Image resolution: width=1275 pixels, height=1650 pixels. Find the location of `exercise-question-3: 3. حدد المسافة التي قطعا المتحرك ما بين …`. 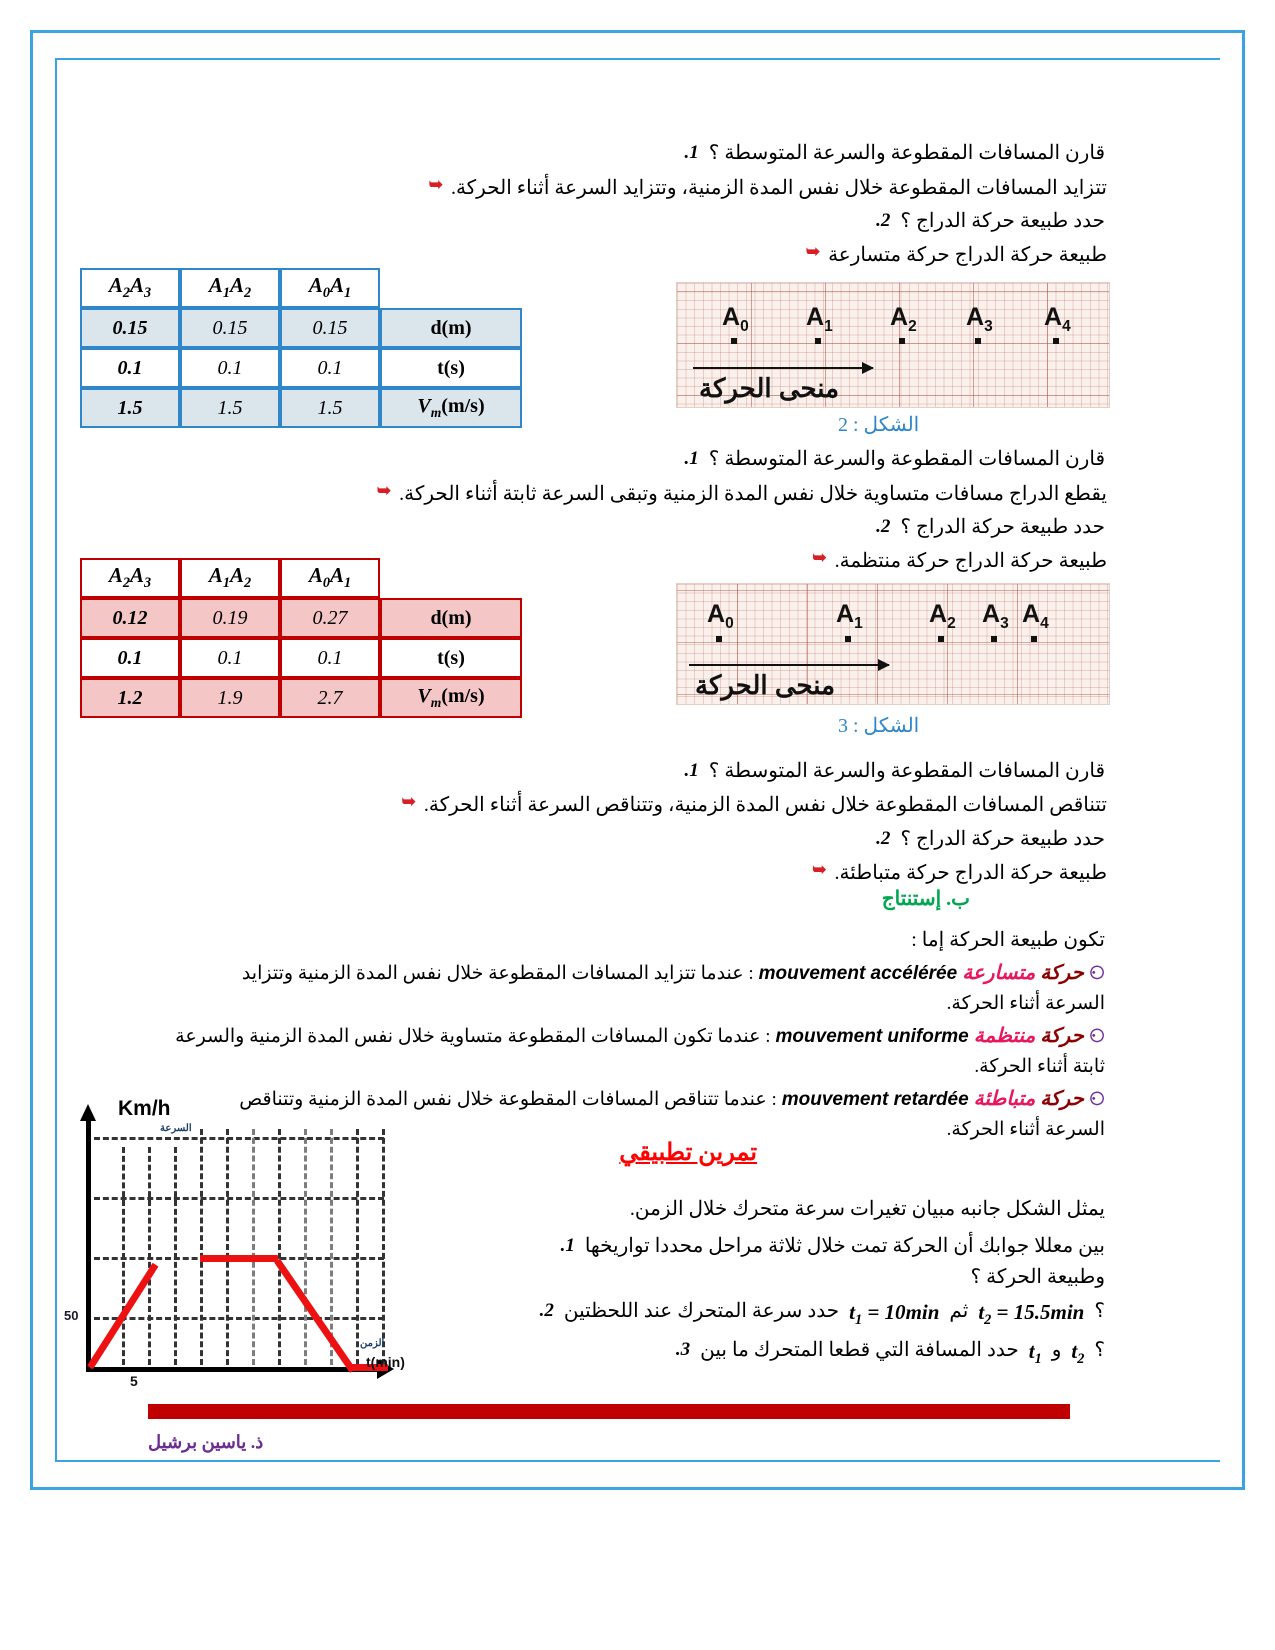

exercise-question-3: 3. حدد المسافة التي قطعا المتحرك ما بين … is located at coordinates (890, 1352).